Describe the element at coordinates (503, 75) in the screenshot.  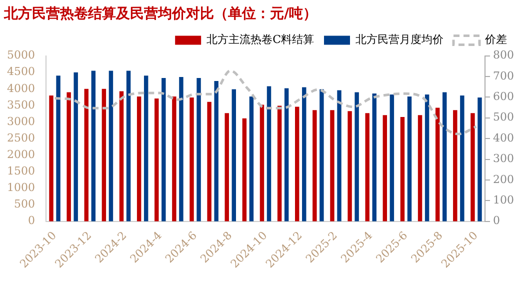
I see `y2-tick-label: 700` at that location.